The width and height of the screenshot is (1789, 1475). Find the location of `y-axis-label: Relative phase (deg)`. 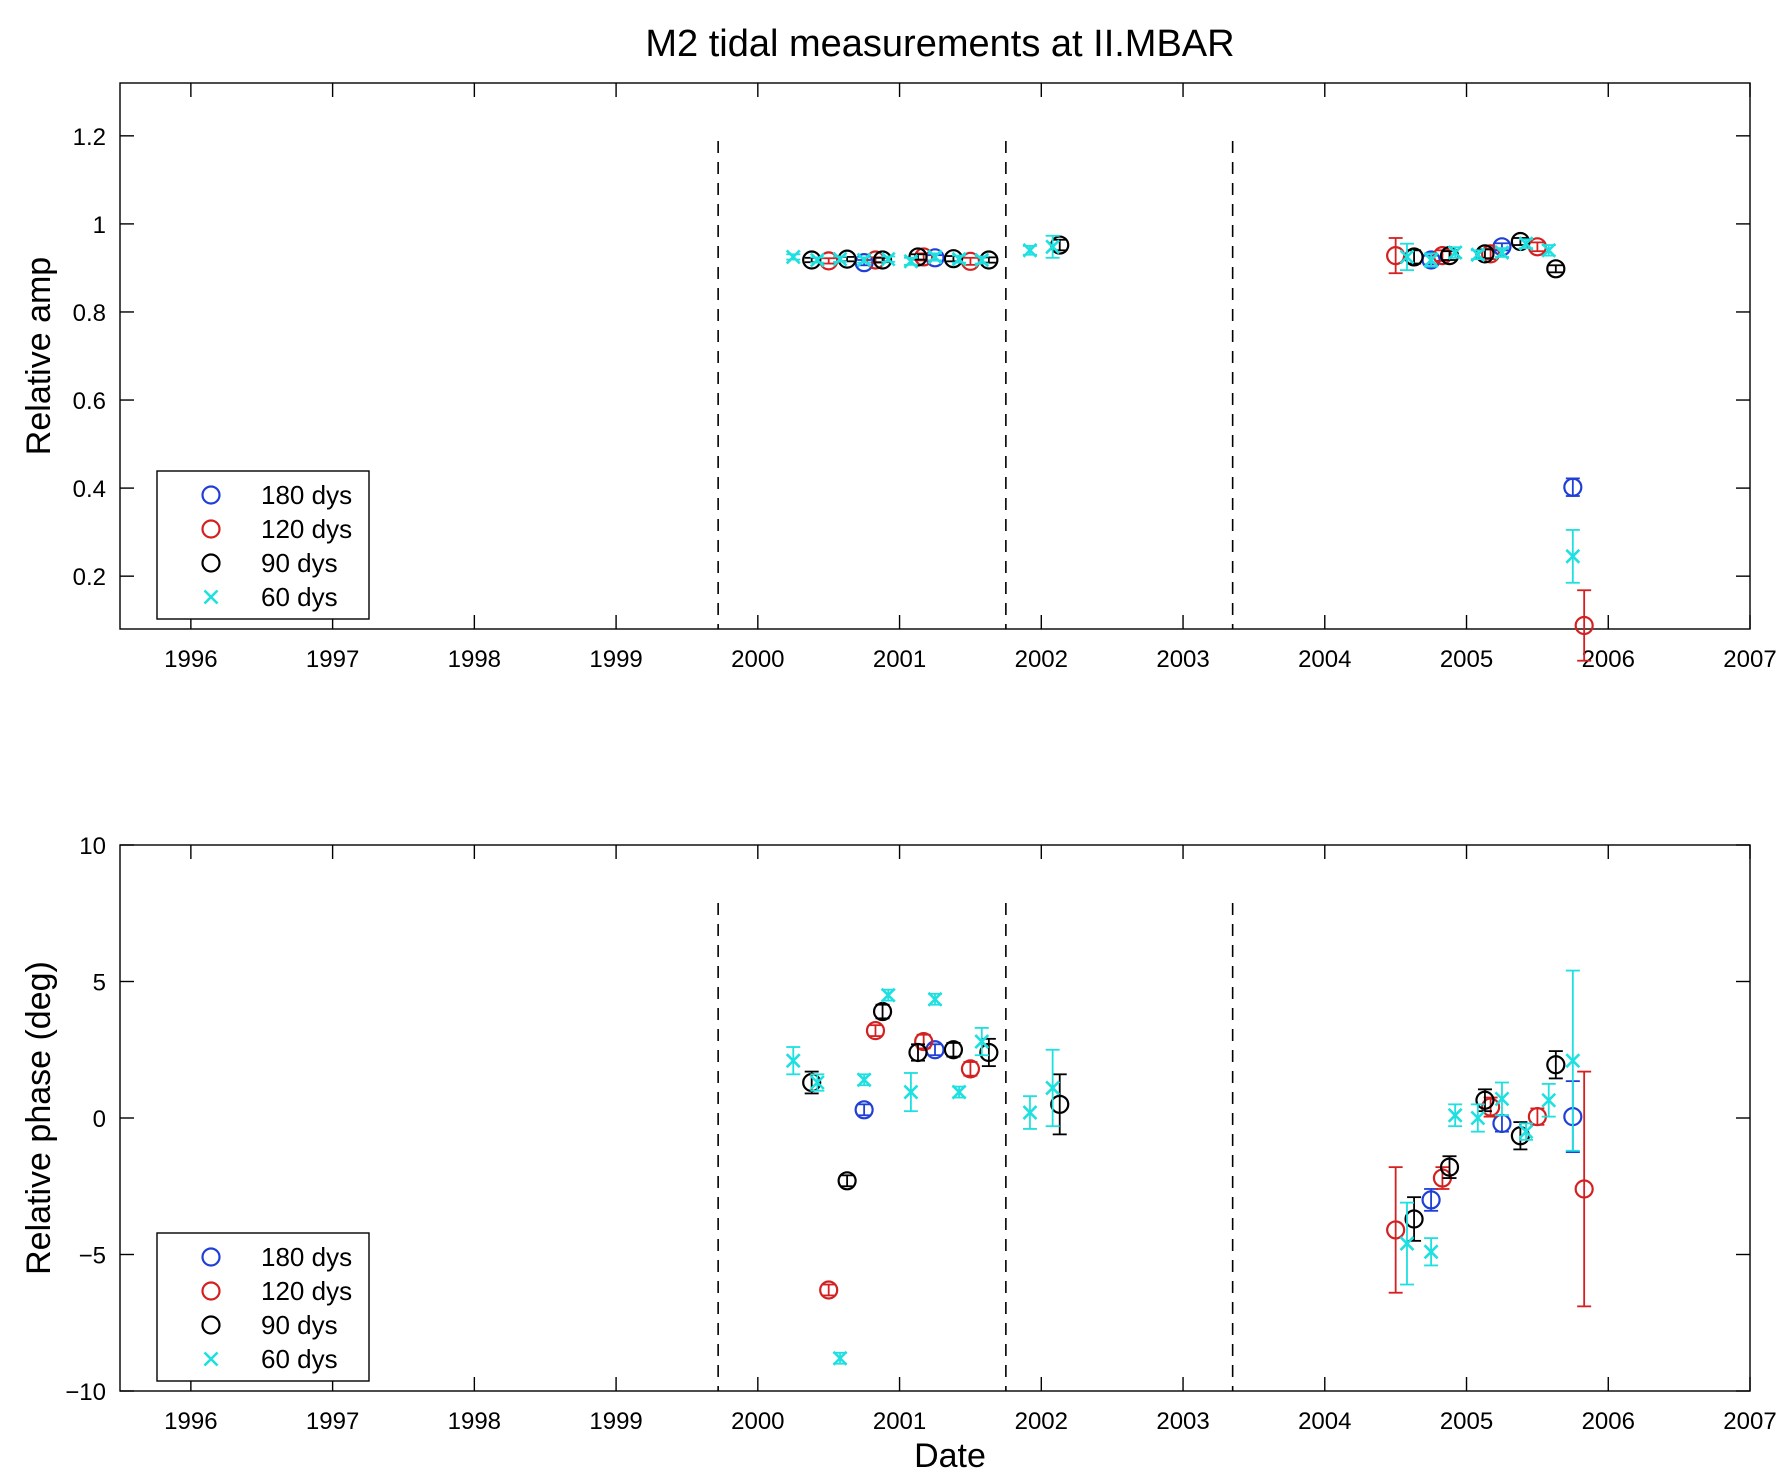

y-axis-label: Relative phase (deg) is located at coordinates (39, 1118).